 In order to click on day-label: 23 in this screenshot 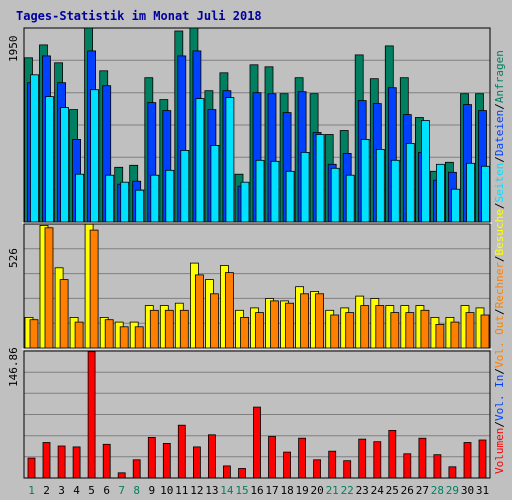, I will do `click(362, 490)`.